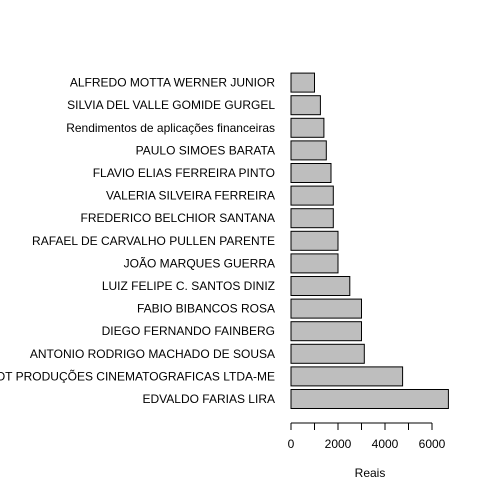  What do you see at coordinates (209, 399) in the screenshot?
I see `category-label: EDVALDO FARIAS LIRA` at bounding box center [209, 399].